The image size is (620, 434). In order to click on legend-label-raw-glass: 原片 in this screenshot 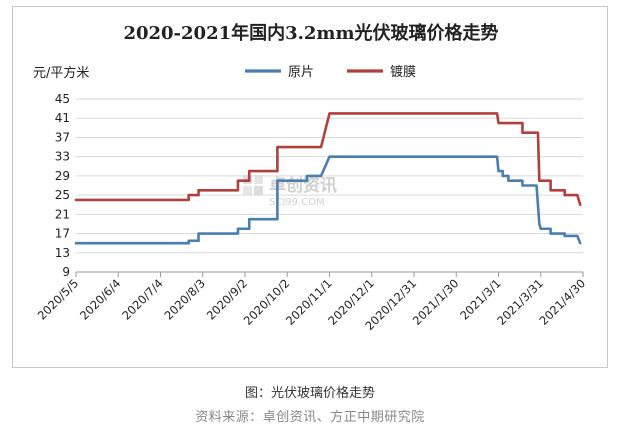, I will do `click(301, 72)`.